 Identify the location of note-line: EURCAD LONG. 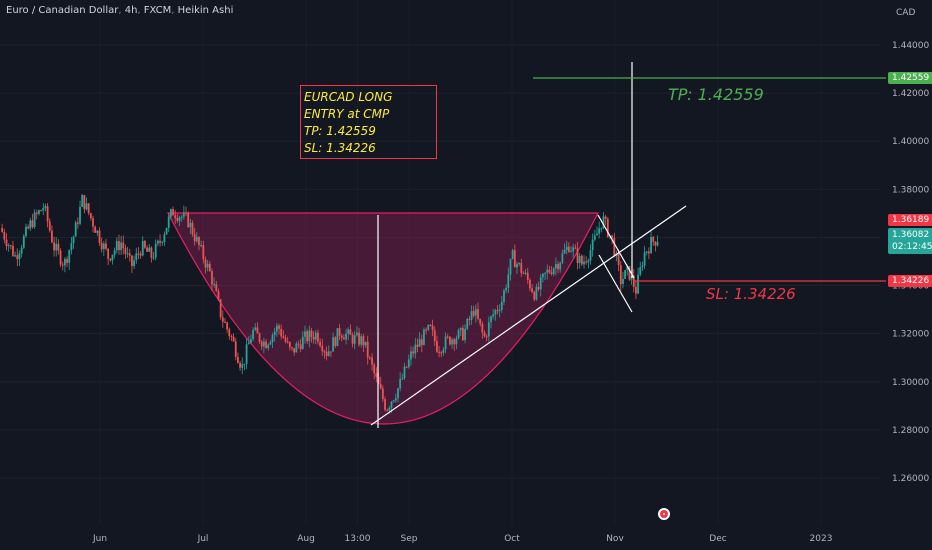
(348, 97).